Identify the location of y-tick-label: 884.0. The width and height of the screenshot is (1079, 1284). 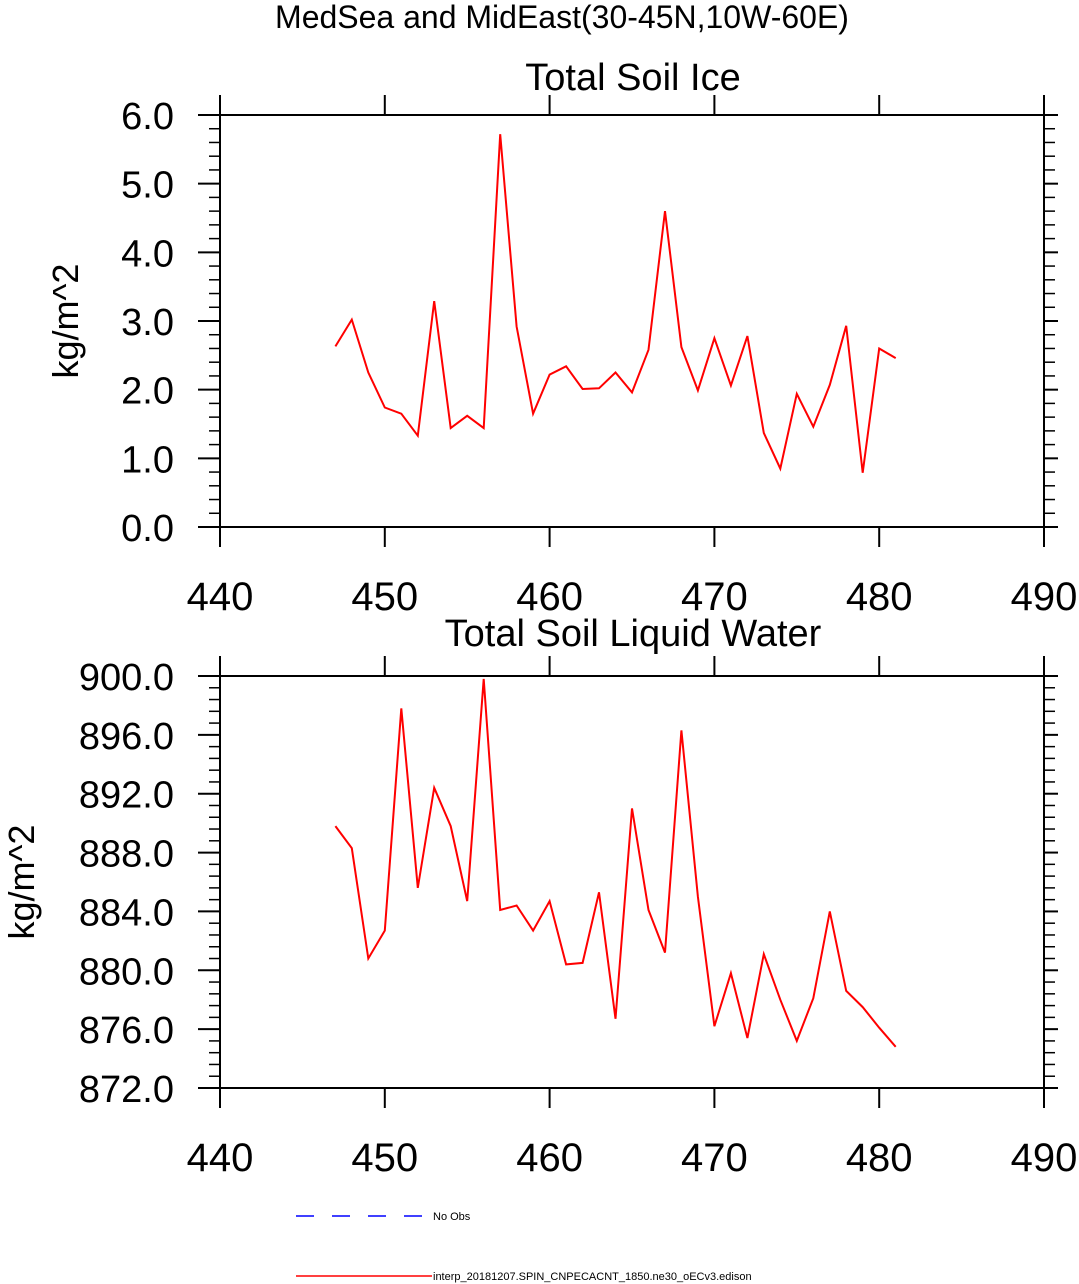
(126, 913).